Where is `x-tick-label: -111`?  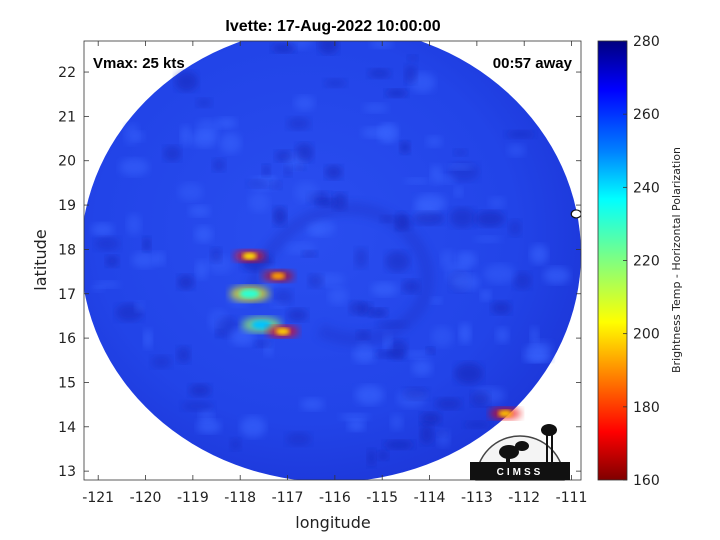
x-tick-label: -111 is located at coordinates (572, 498).